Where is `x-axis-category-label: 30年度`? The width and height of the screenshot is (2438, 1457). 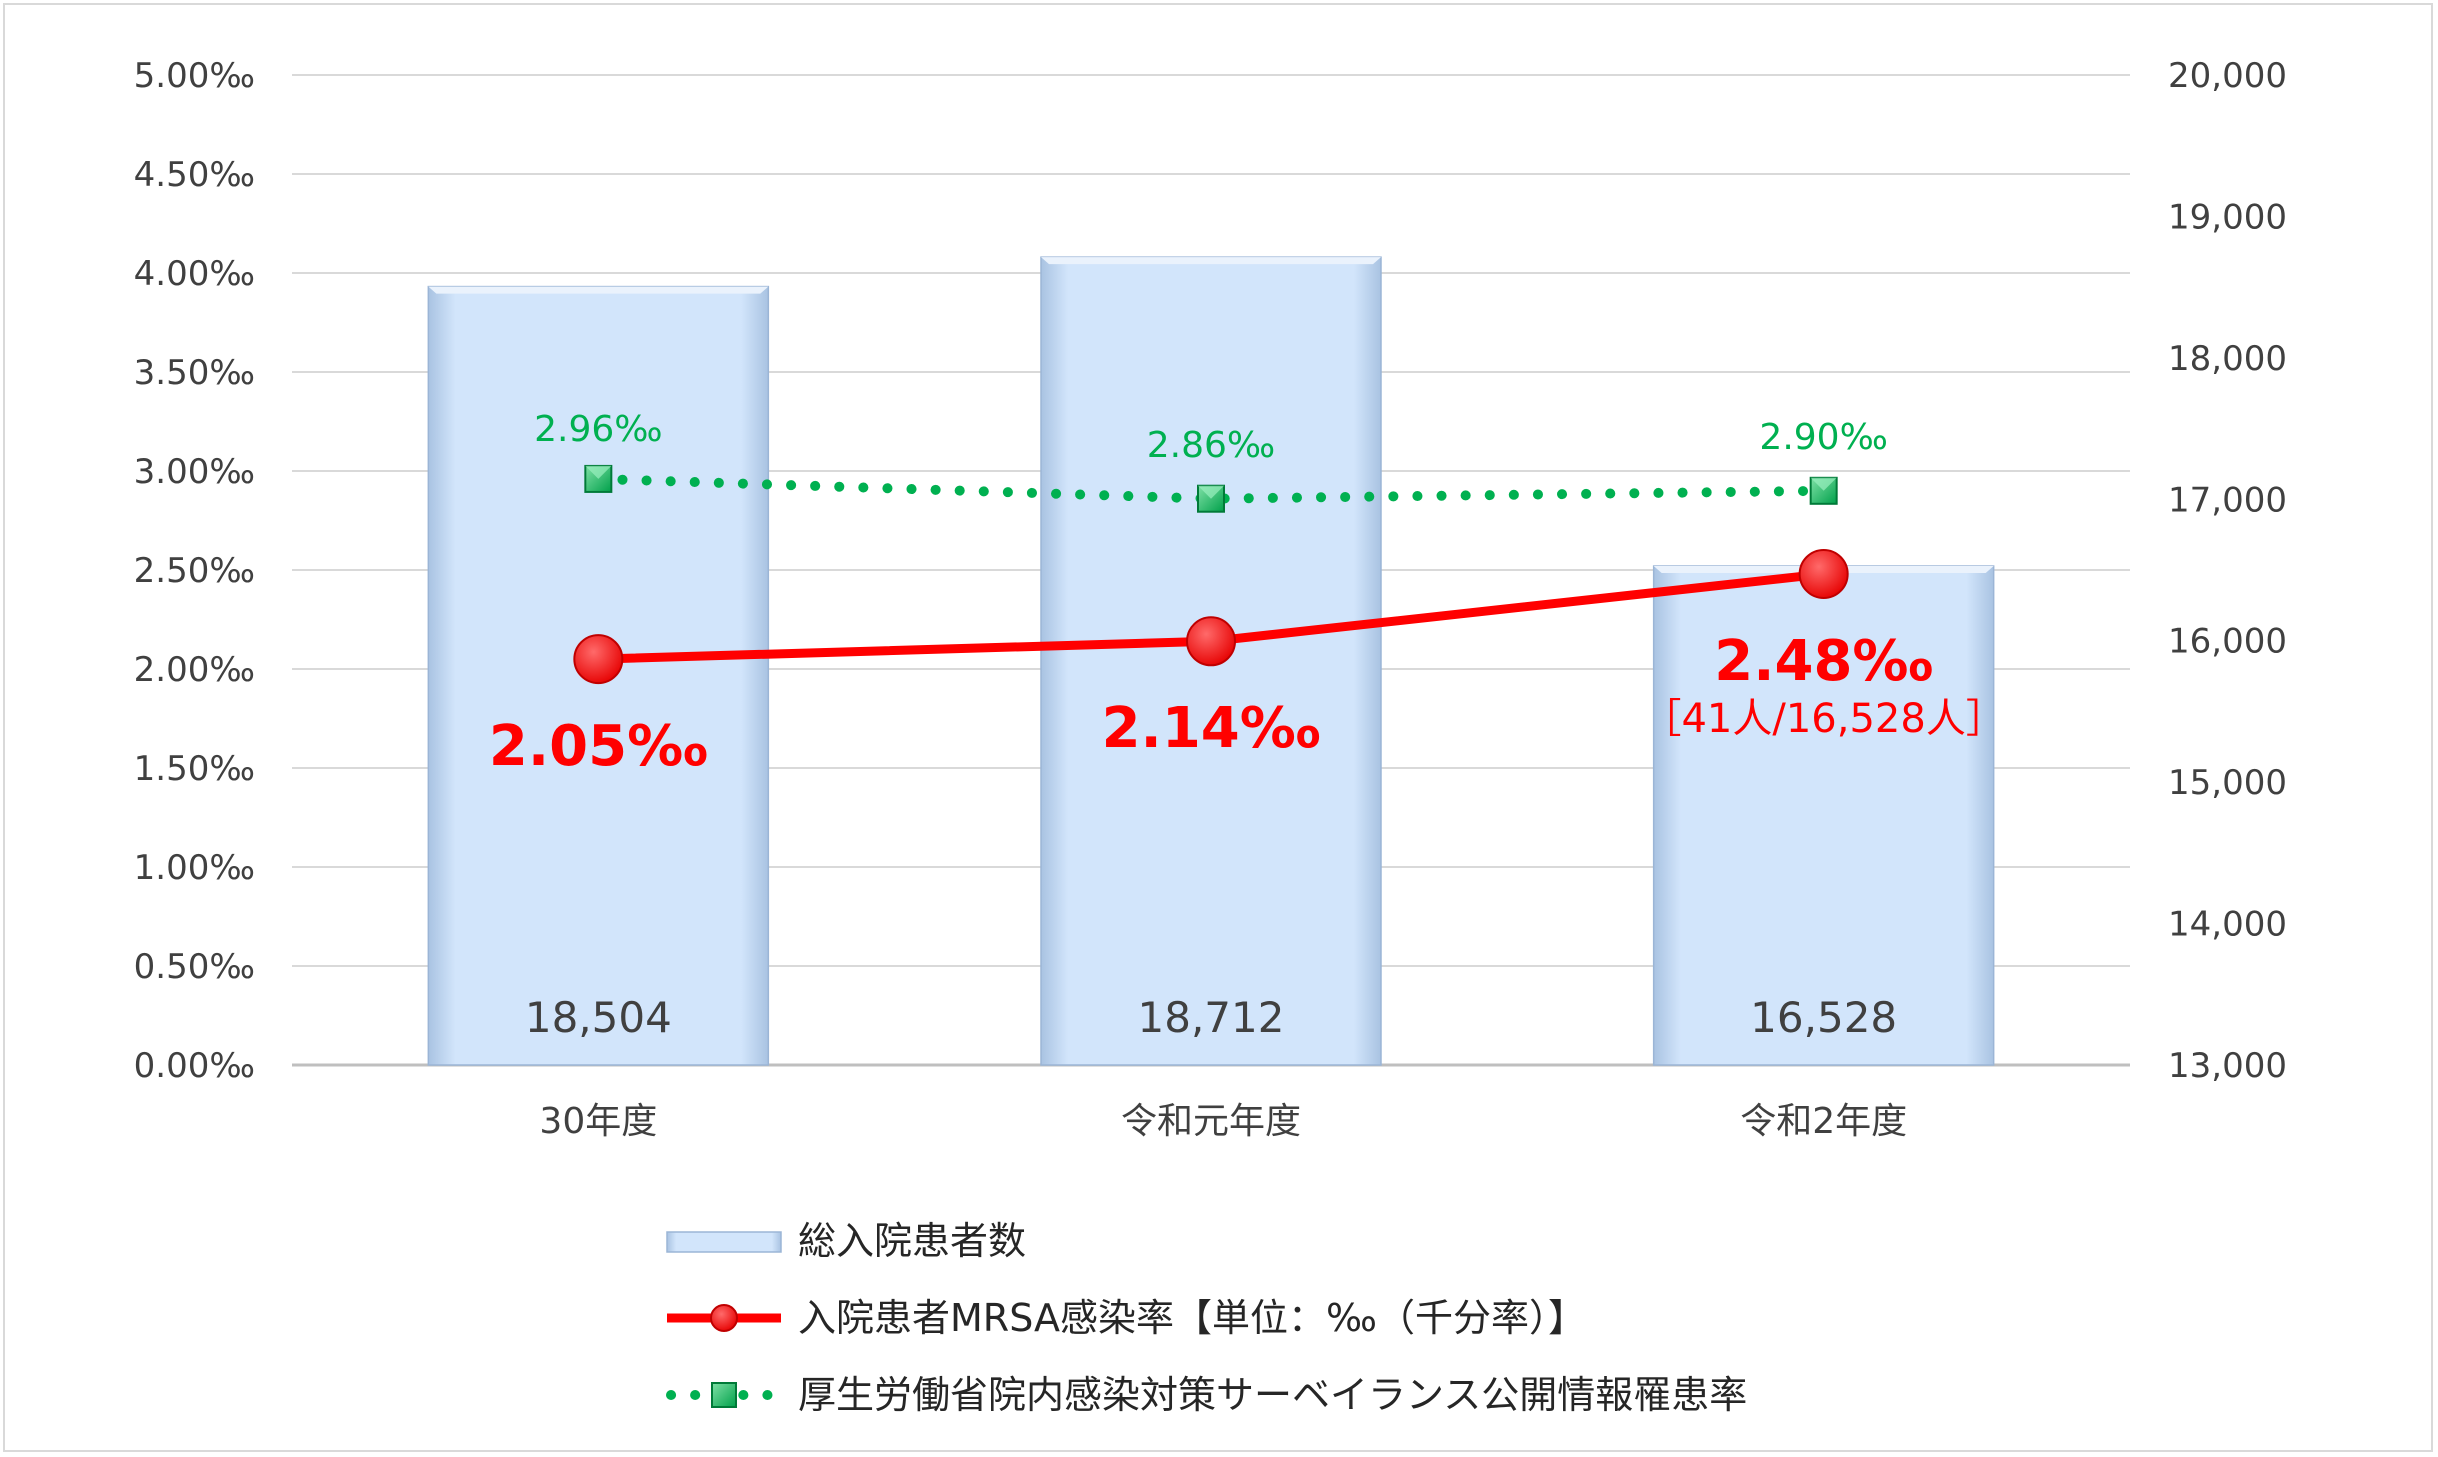 x-axis-category-label: 30年度 is located at coordinates (598, 1121).